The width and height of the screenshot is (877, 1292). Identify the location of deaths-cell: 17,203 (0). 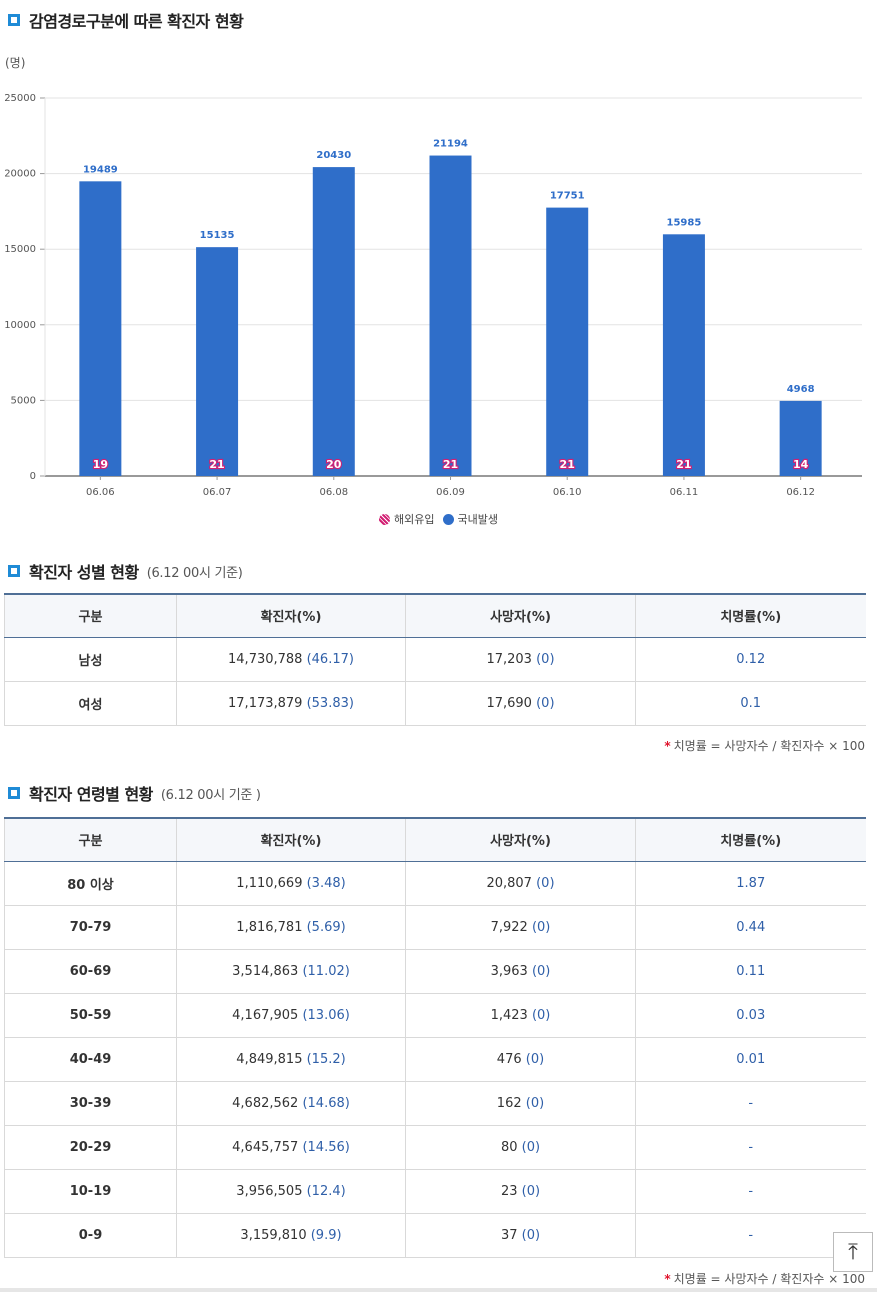
(520, 659).